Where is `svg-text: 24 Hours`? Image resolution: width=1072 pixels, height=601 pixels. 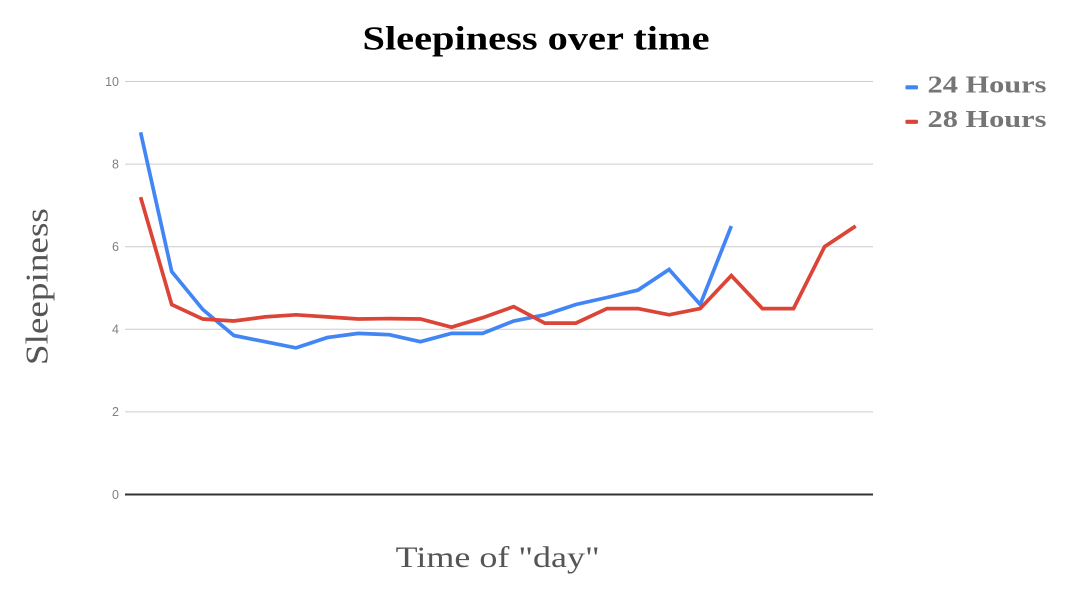 svg-text: 24 Hours is located at coordinates (987, 86).